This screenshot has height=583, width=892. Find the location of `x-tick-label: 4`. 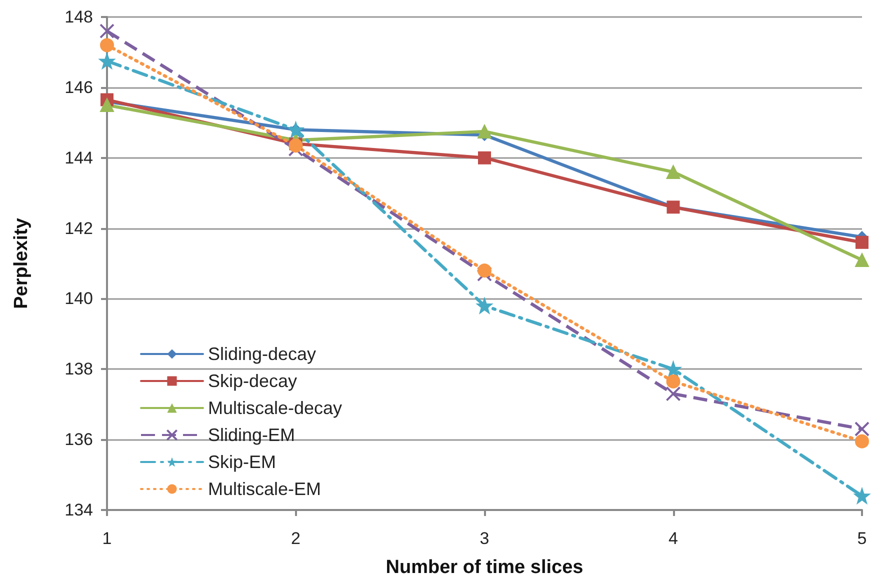

x-tick-label: 4 is located at coordinates (673, 538).